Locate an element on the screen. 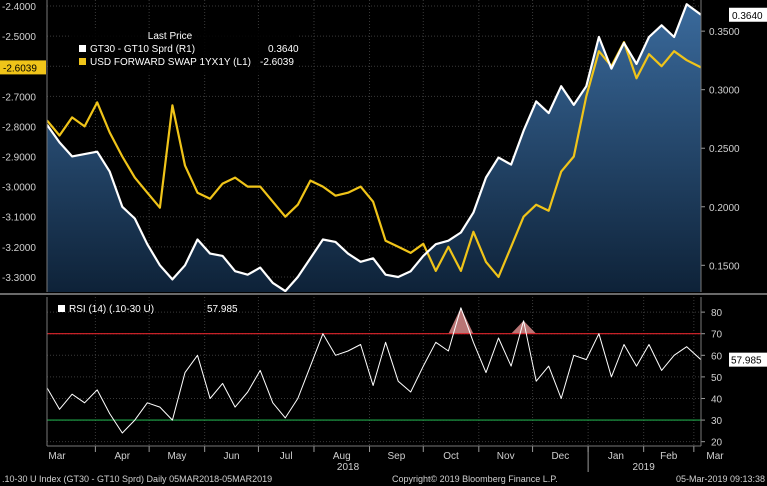 The width and height of the screenshot is (767, 486). x-tick-label: Jan is located at coordinates (616, 456).